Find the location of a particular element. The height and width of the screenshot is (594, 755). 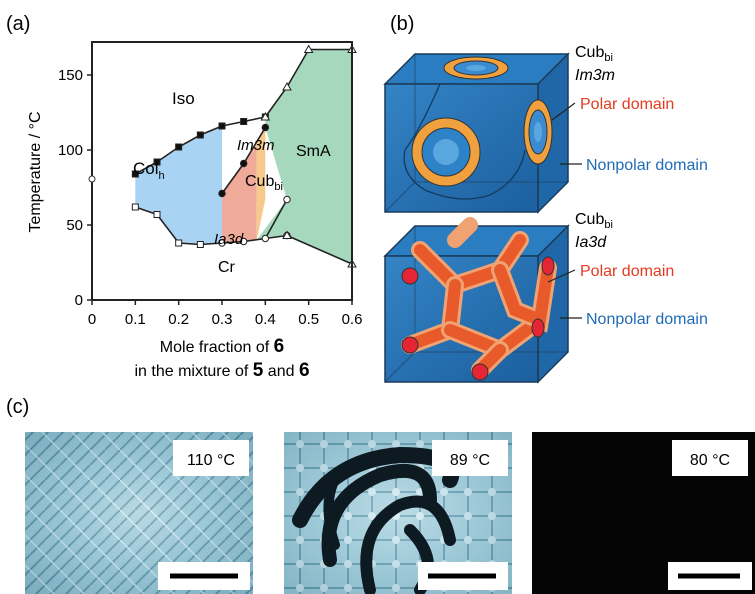

micrograph-2-temp: 89 °C is located at coordinates (470, 460).